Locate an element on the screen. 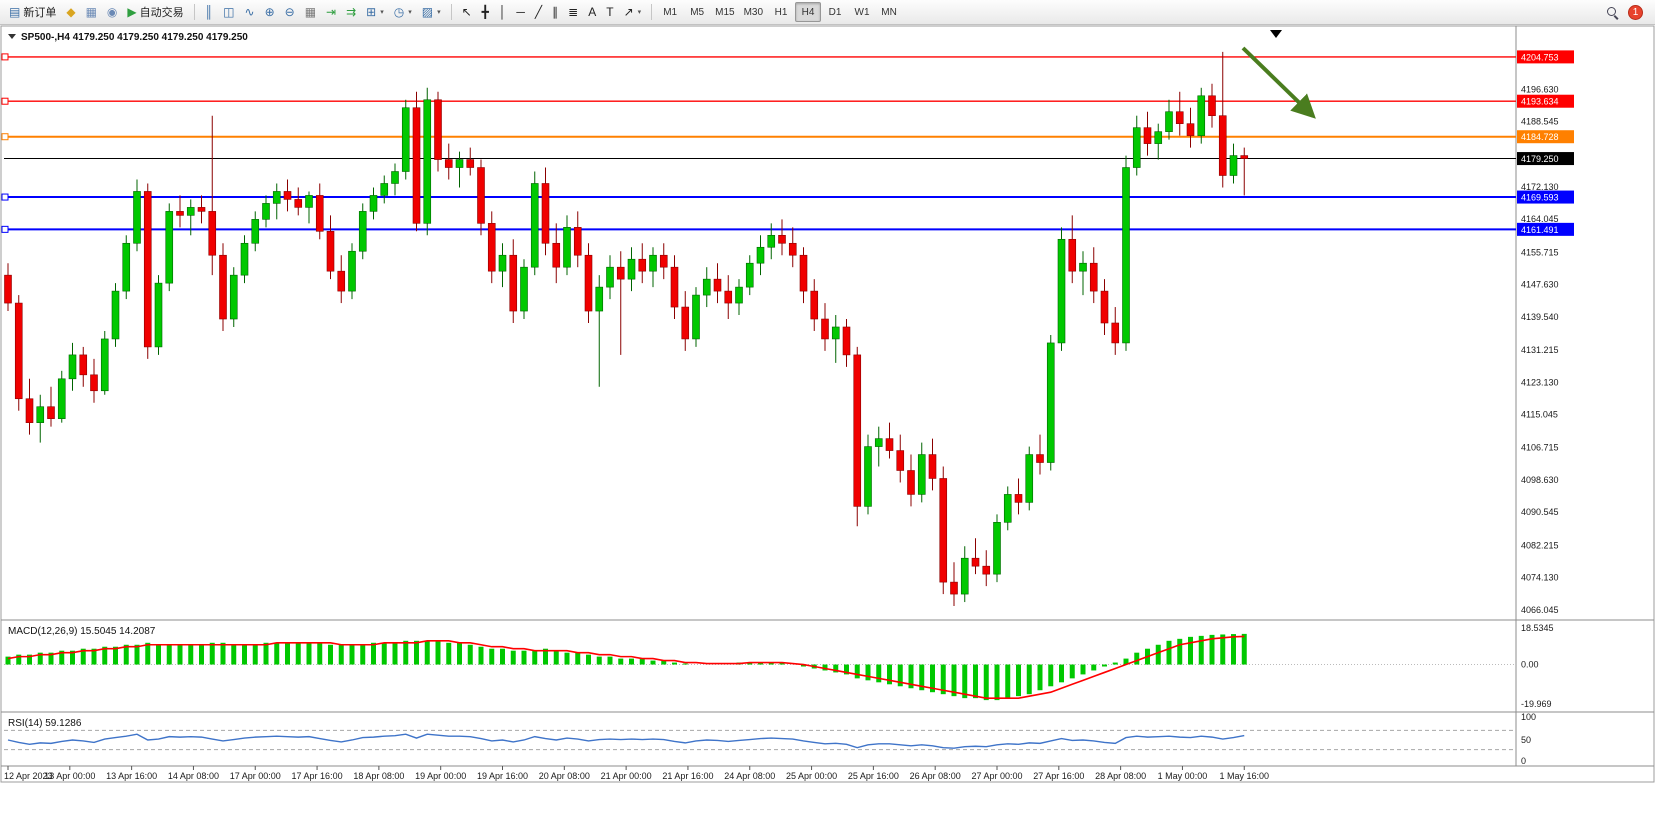 The height and width of the screenshot is (828, 1655). timeframe-m30-button: M30 is located at coordinates (753, 12).